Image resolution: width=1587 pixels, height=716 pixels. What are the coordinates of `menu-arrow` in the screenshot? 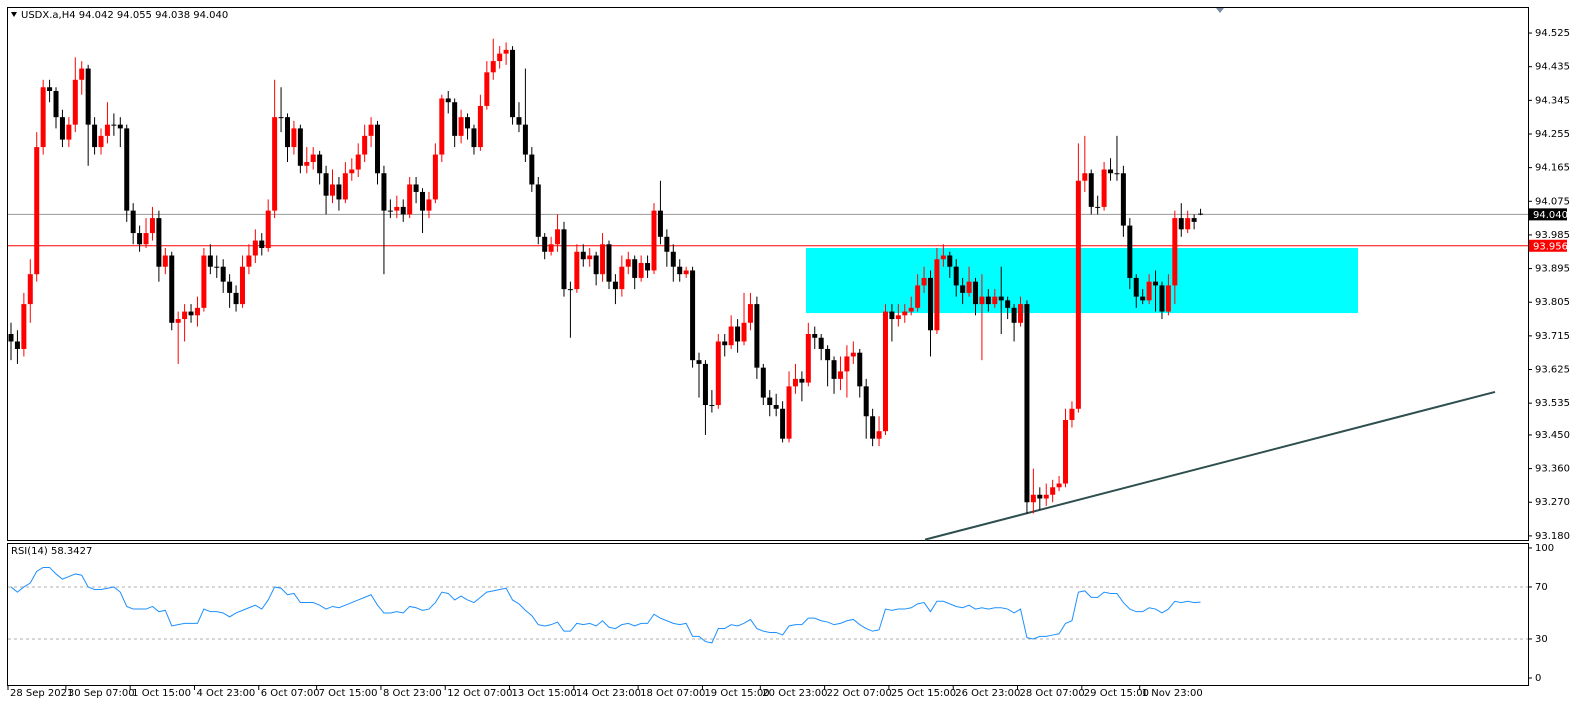 It's located at (14, 14).